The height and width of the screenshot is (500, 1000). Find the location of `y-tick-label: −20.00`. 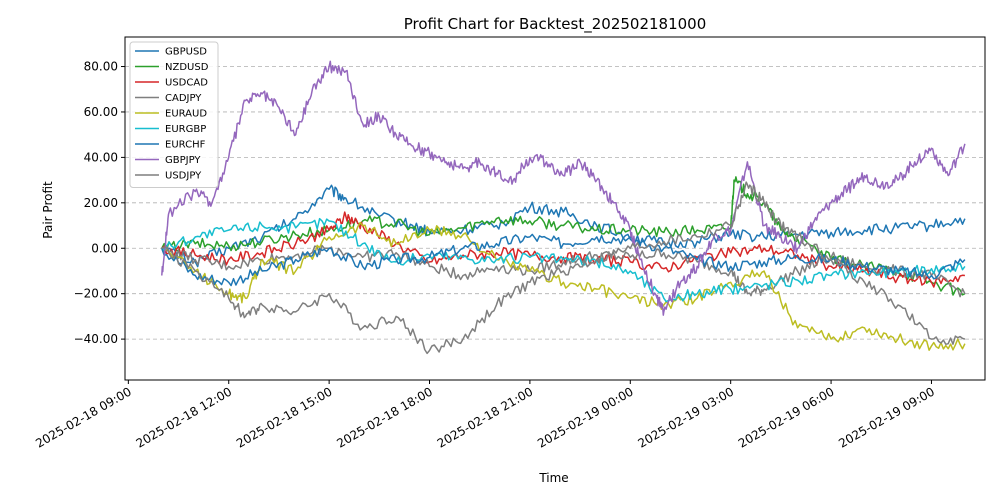

y-tick-label: −20.00 is located at coordinates (96, 294).